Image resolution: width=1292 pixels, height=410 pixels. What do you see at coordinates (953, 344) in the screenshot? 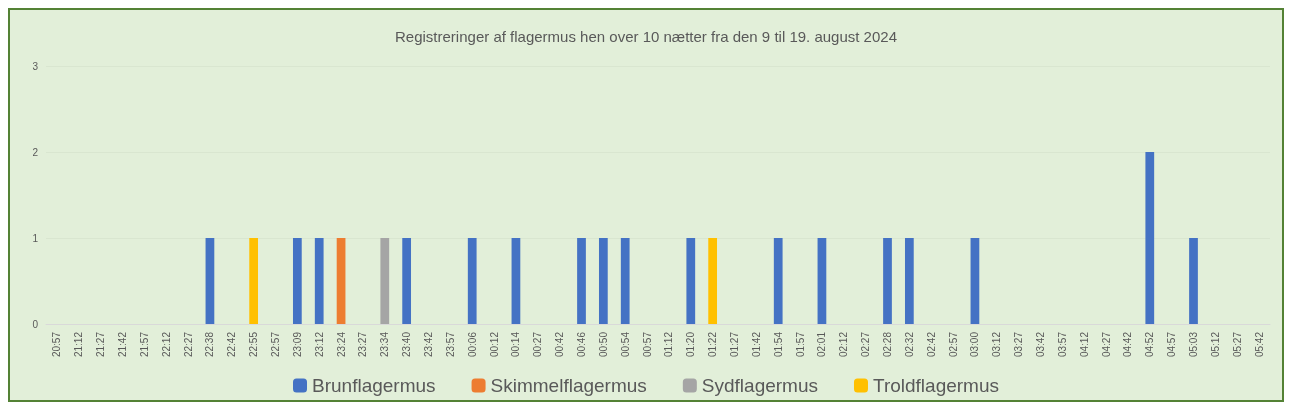
I see `x-tick-label: 02:57` at bounding box center [953, 344].